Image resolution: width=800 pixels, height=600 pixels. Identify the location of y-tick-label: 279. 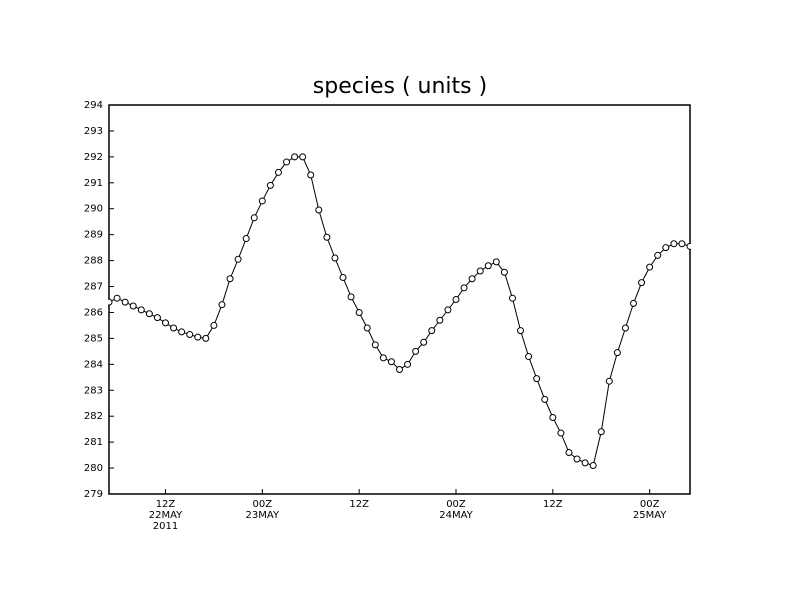
(93, 494).